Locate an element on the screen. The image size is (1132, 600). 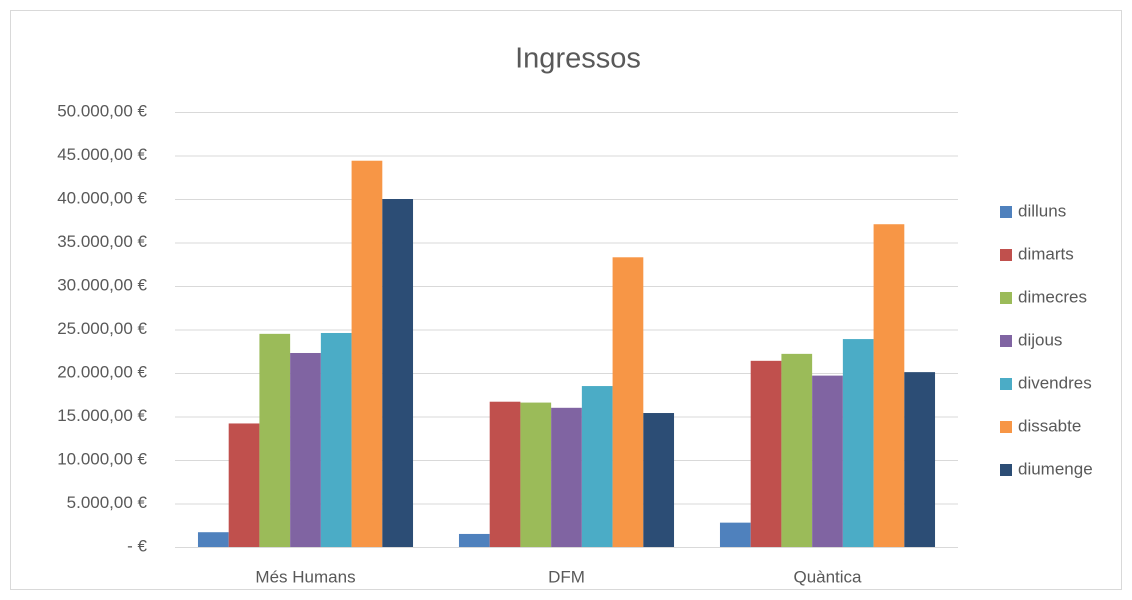
legend-label: dissabte is located at coordinates (1049, 425).